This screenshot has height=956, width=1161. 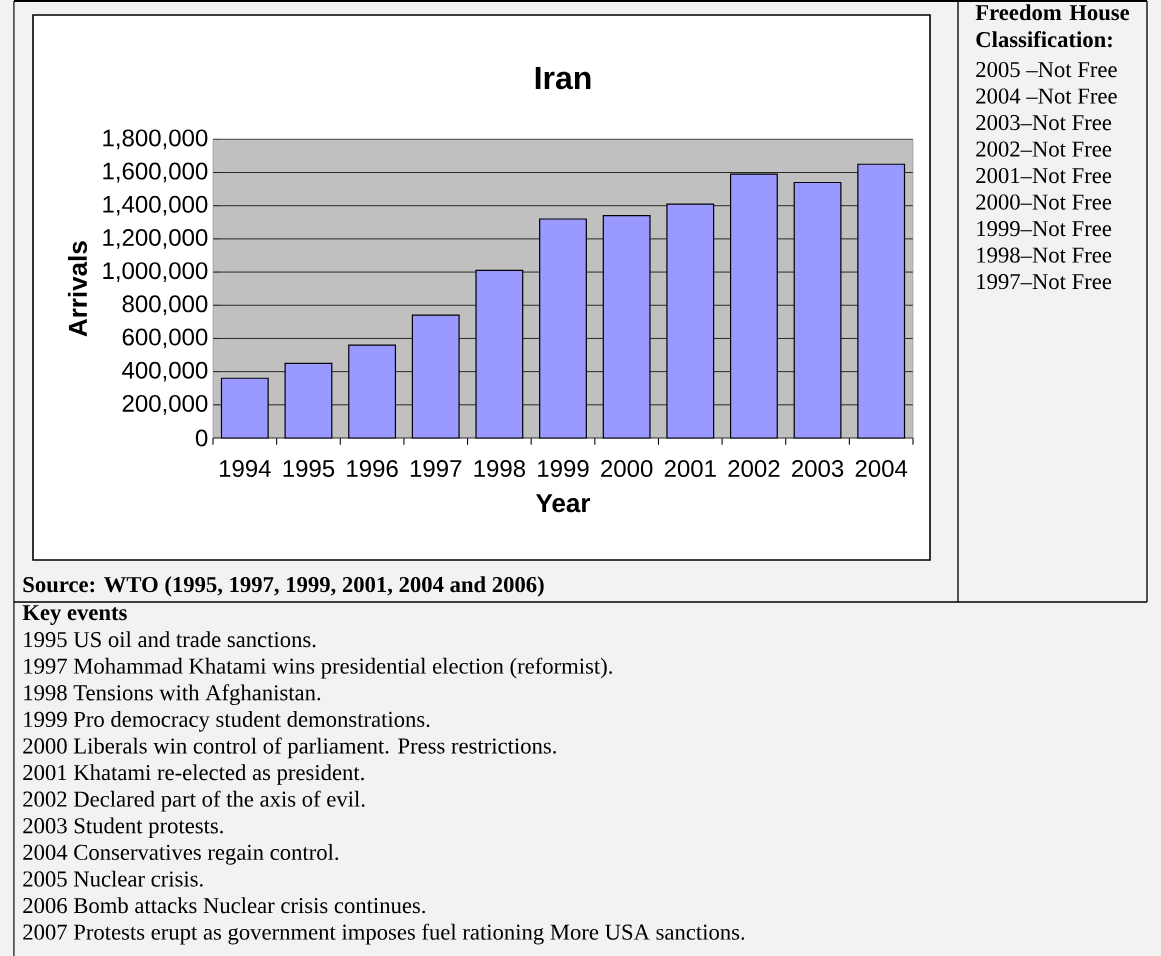 I want to click on text: 1995 US oil and trade sanctions., so click(x=170, y=639).